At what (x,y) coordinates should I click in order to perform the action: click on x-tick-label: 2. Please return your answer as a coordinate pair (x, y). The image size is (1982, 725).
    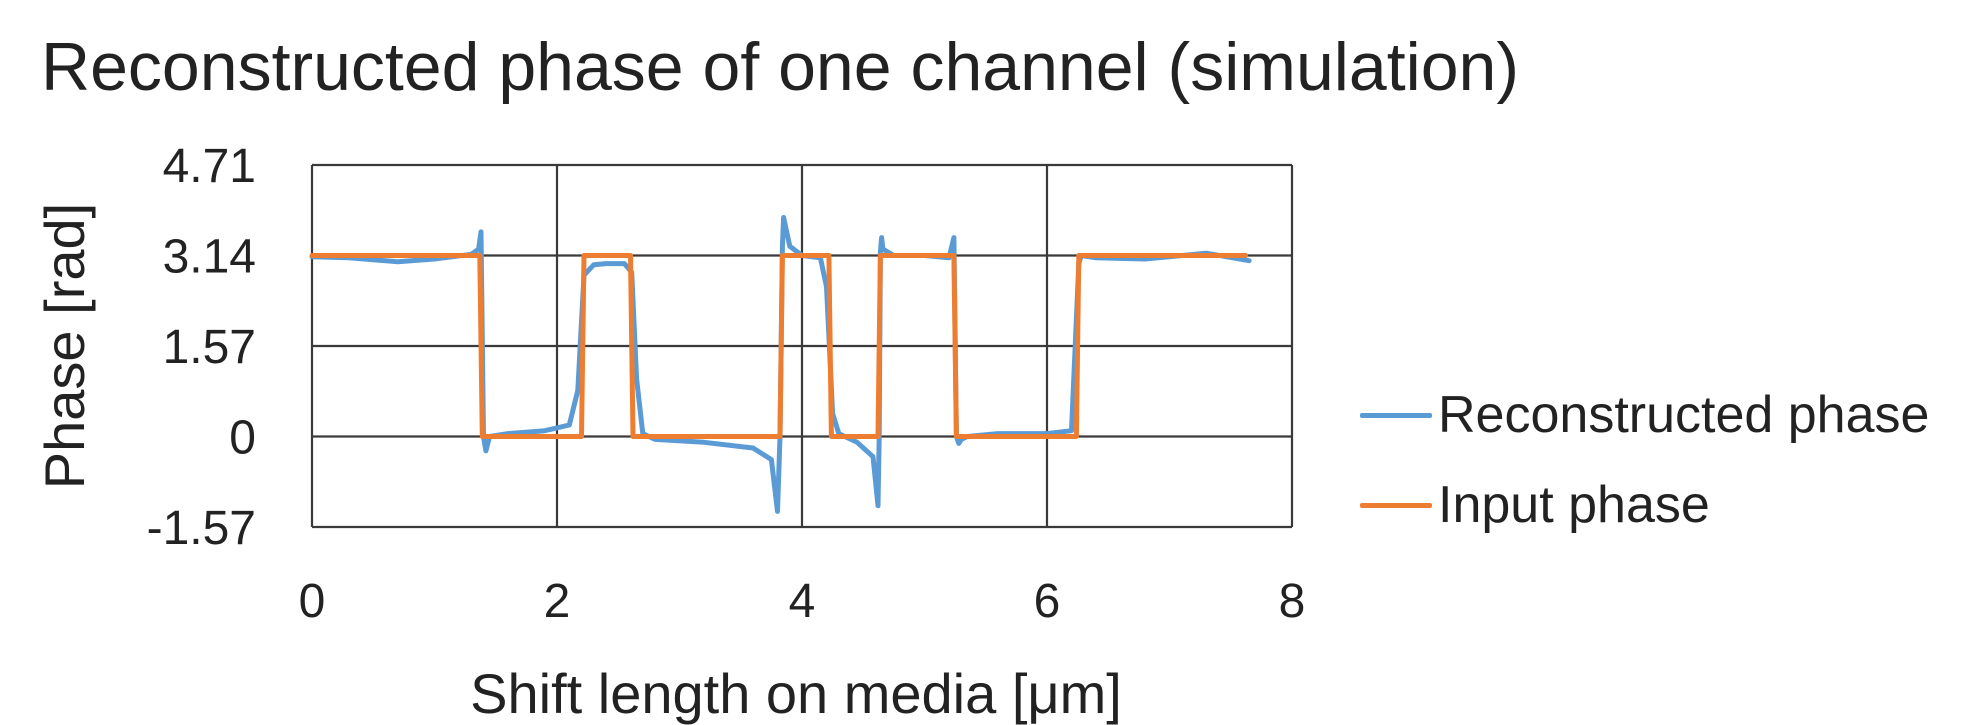
    Looking at the image, I should click on (557, 601).